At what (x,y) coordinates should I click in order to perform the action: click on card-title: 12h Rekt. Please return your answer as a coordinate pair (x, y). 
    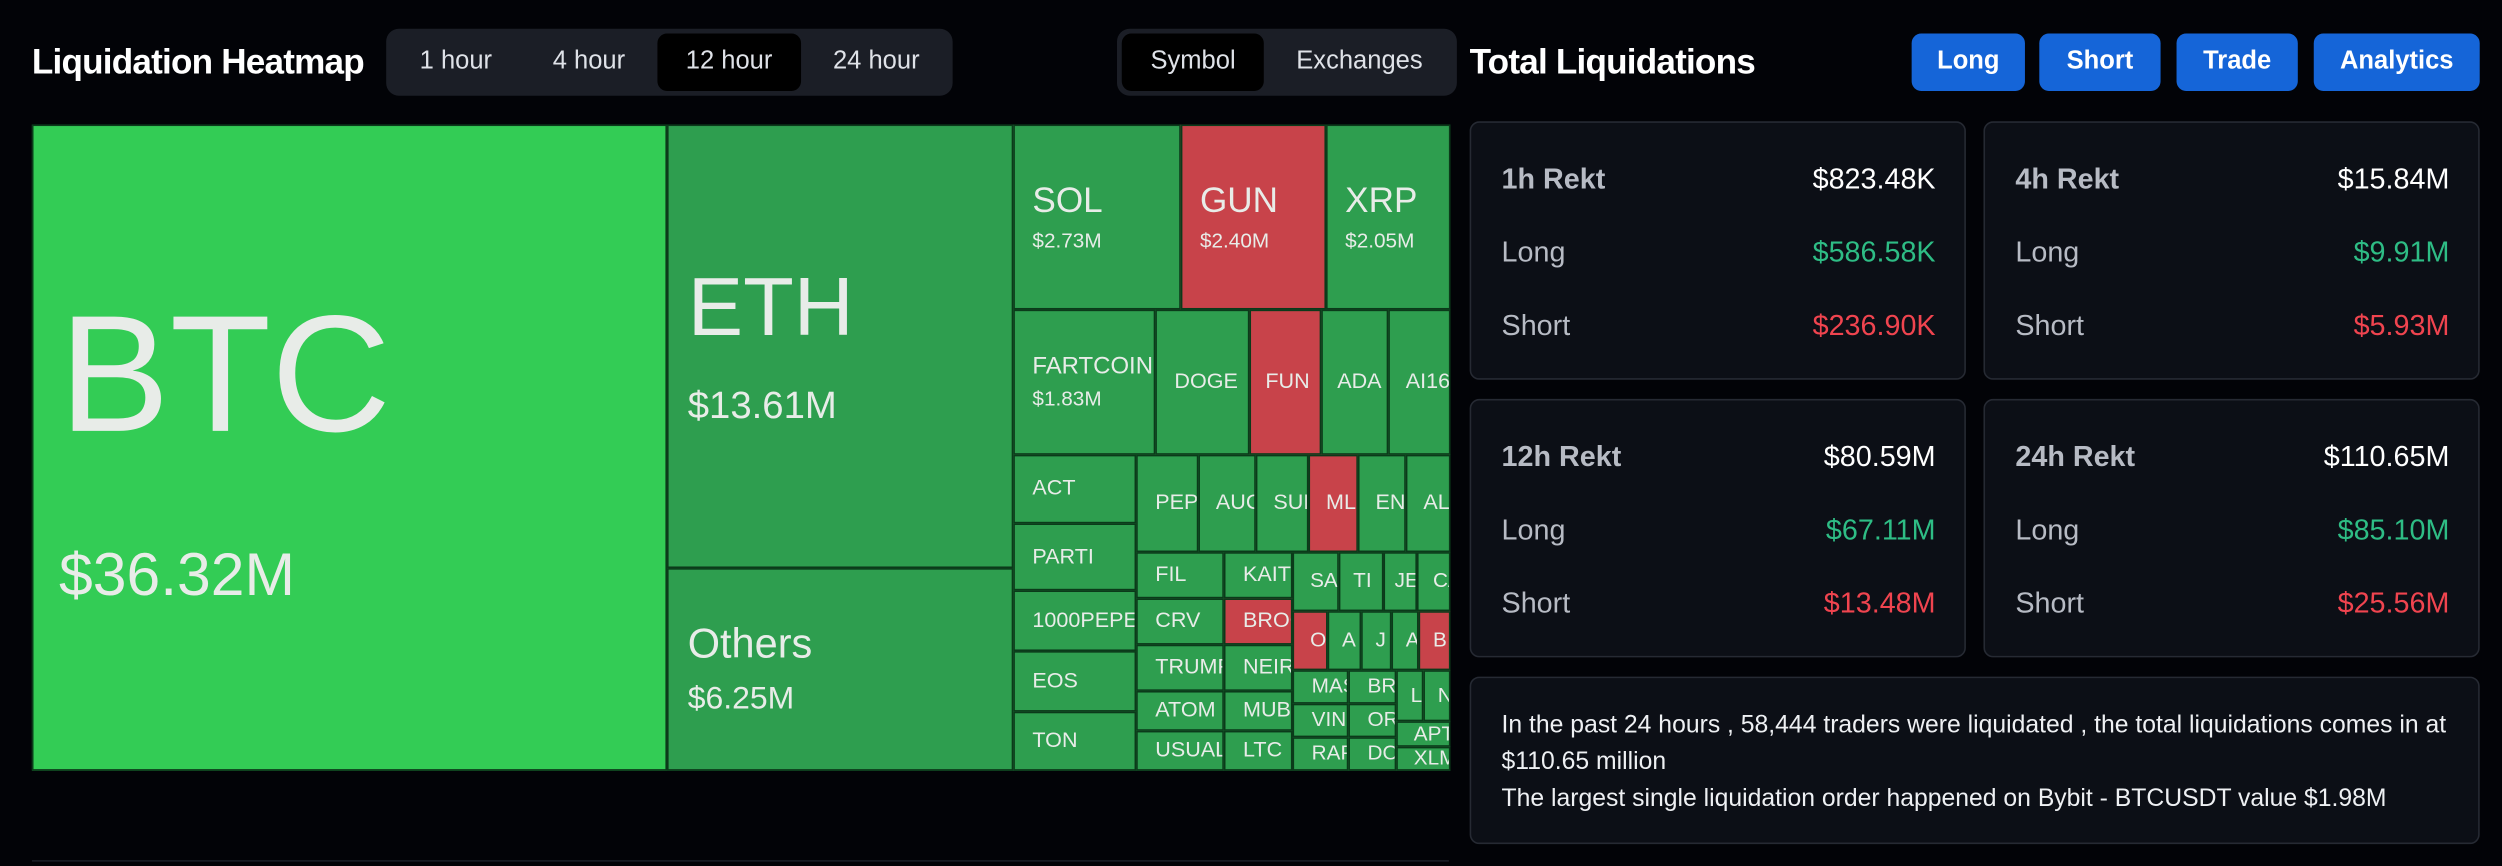
    Looking at the image, I should click on (1561, 456).